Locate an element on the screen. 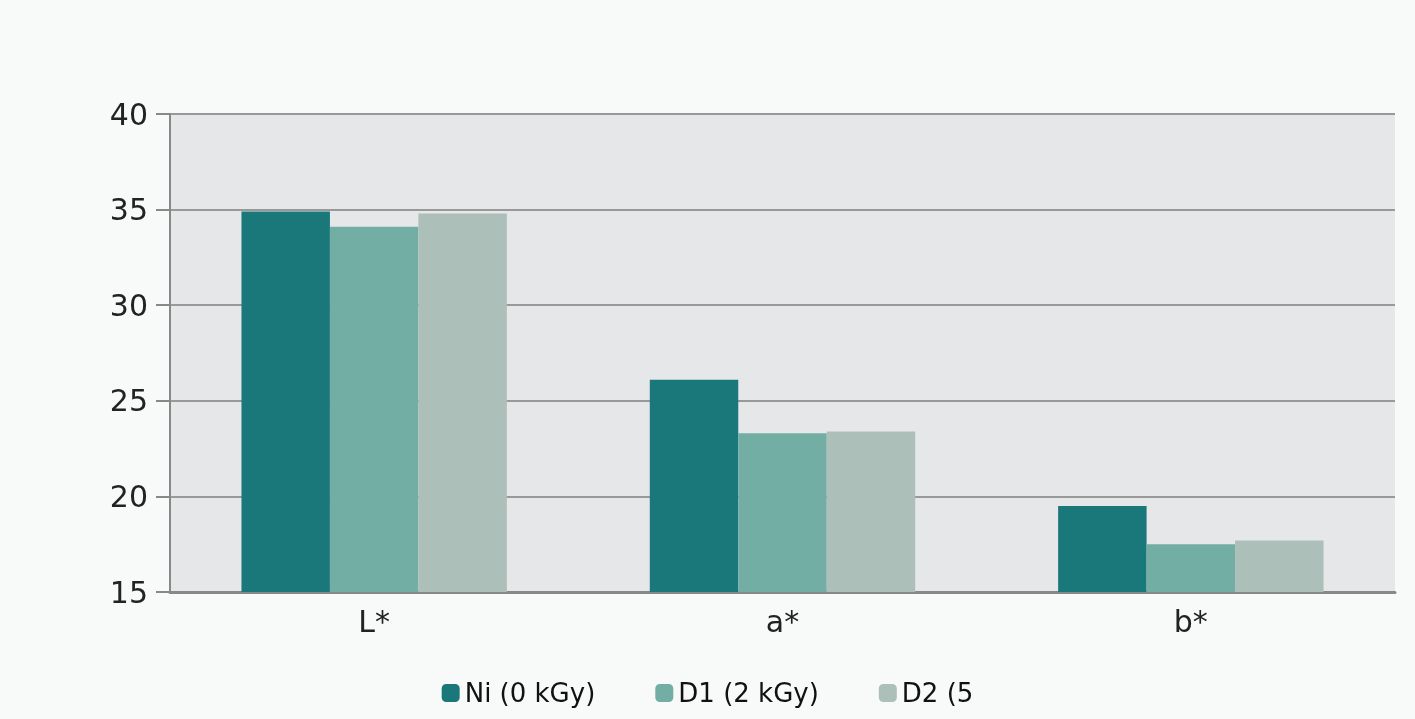  x-tick-label: b* is located at coordinates (1190, 621).